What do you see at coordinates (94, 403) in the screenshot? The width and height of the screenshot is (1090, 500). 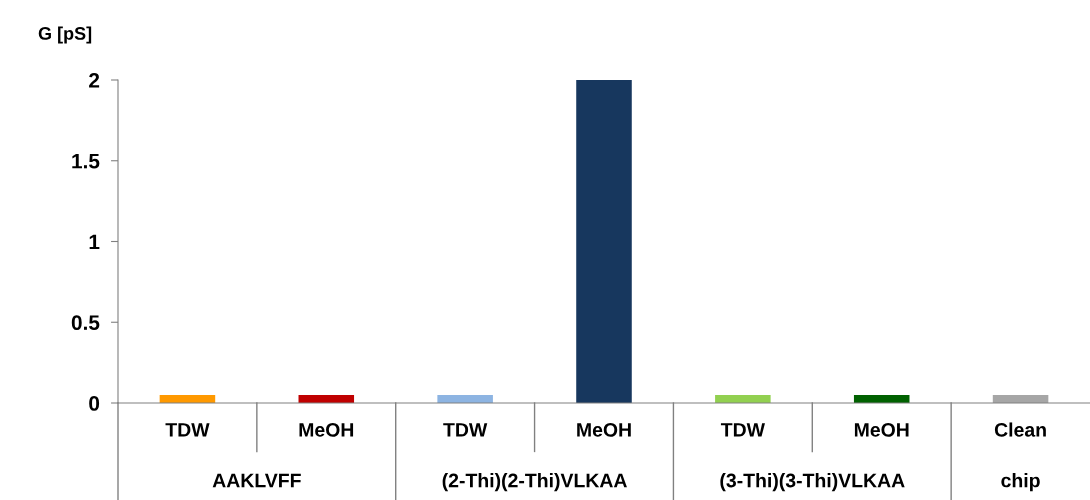 I see `y-tick-label: 0` at bounding box center [94, 403].